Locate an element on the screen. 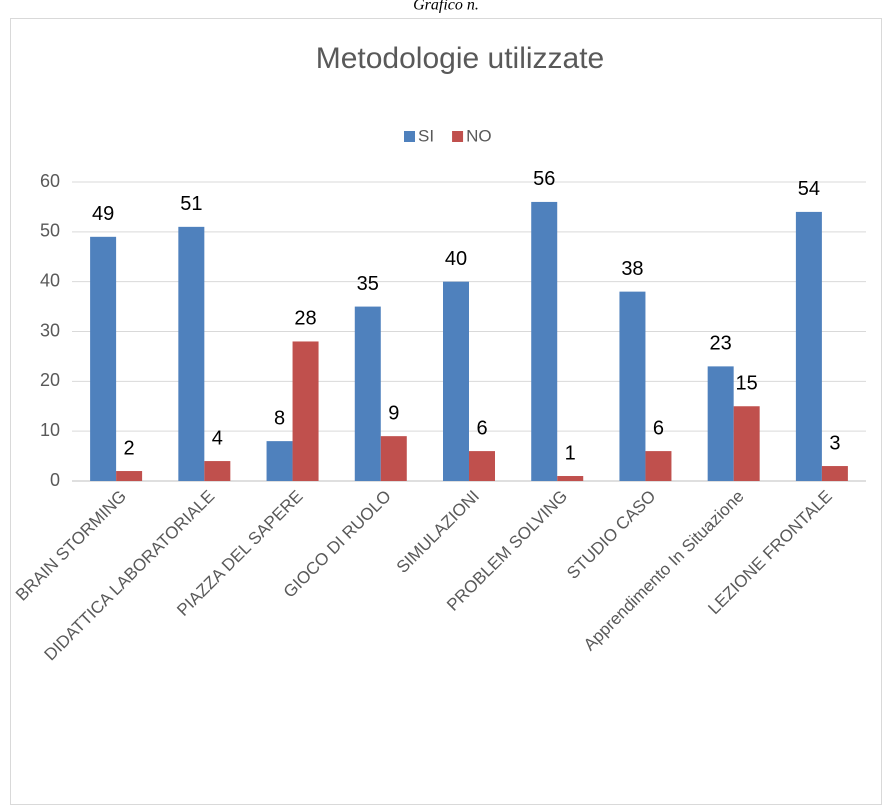 The height and width of the screenshot is (812, 892). chart-title: Metodologie utilizzate is located at coordinates (460, 58).